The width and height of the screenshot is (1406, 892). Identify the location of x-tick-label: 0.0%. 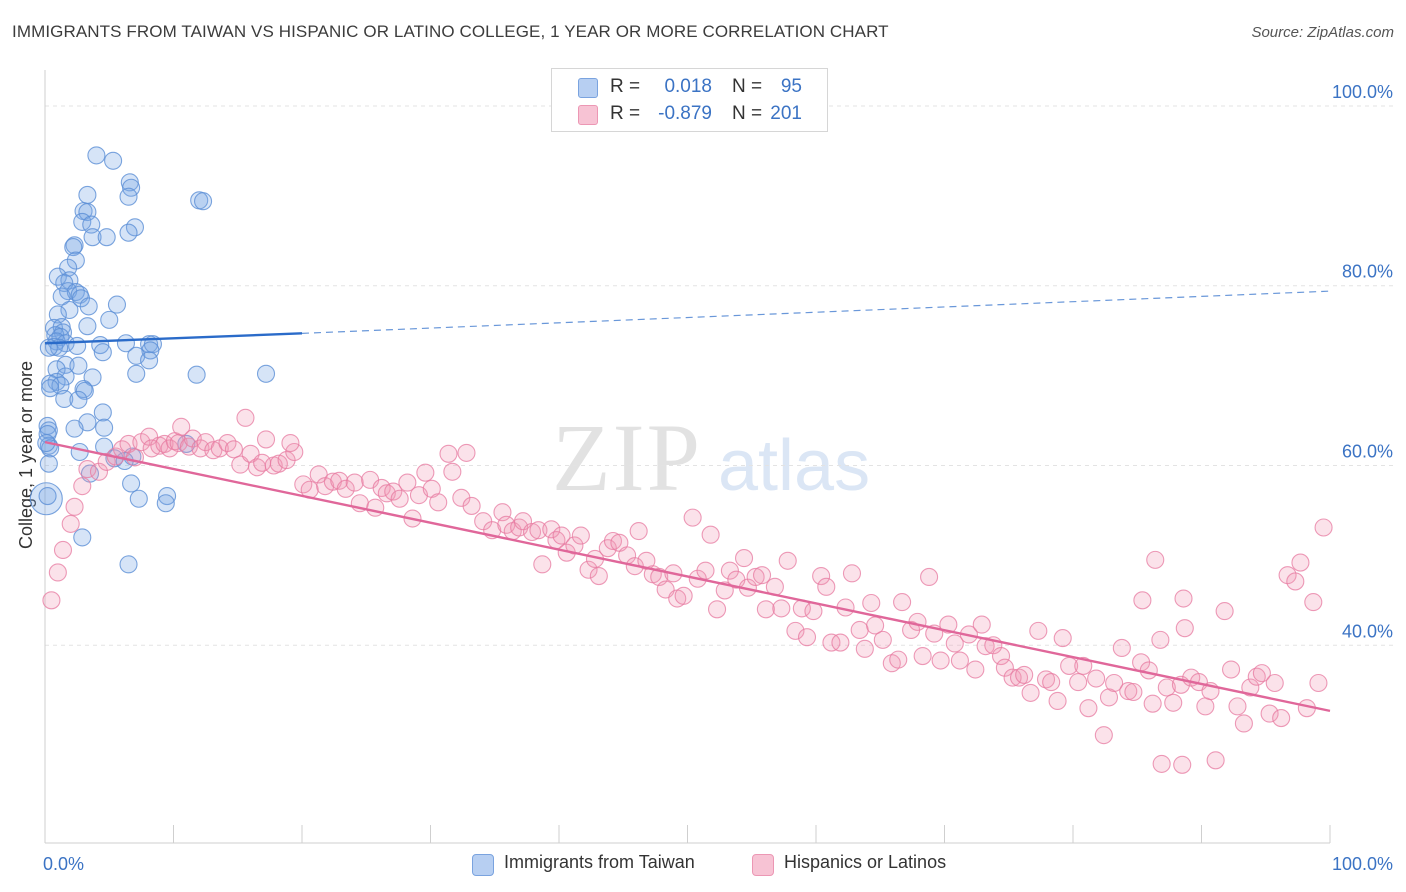
(63, 864).